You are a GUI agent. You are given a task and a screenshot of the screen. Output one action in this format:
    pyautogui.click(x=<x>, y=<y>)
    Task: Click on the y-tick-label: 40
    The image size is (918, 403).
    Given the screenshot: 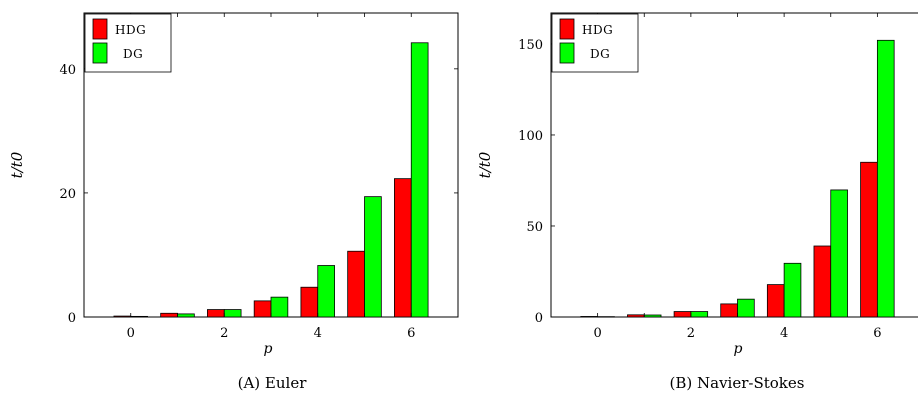 What is the action you would take?
    pyautogui.click(x=67, y=70)
    